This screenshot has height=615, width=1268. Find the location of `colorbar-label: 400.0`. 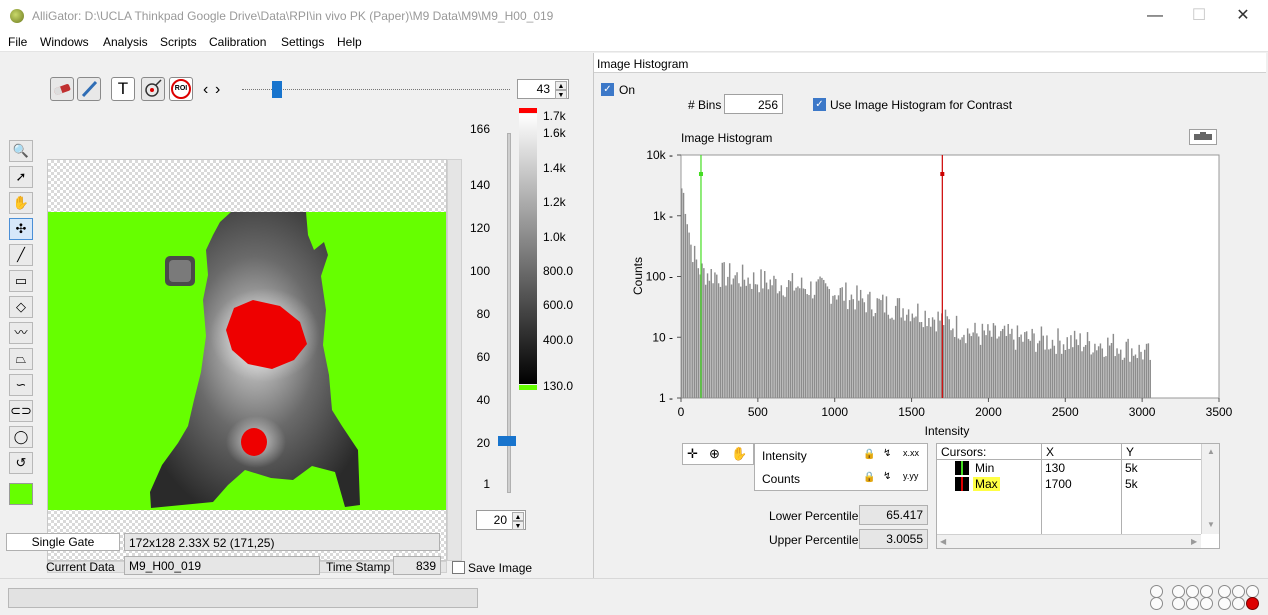

colorbar-label: 400.0 is located at coordinates (558, 340).